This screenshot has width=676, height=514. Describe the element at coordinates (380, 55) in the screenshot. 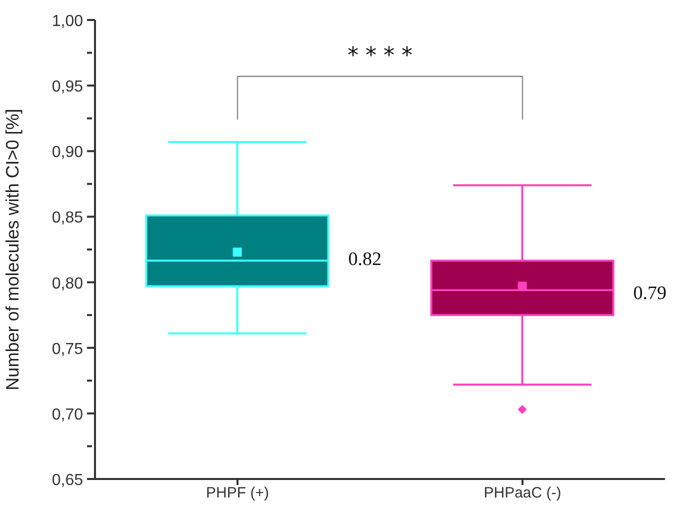

I see `annotation: * * * *` at that location.